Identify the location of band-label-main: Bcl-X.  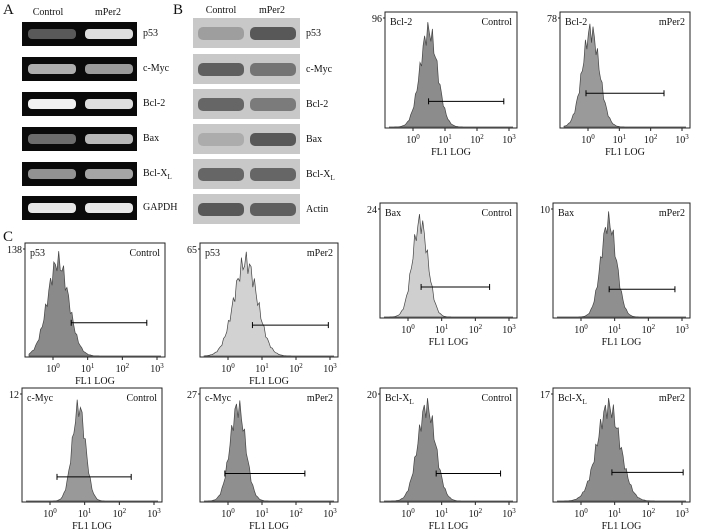
(318, 174).